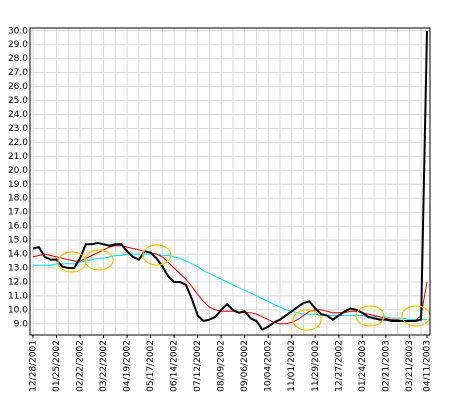 Image resolution: width=450 pixels, height=400 pixels. What do you see at coordinates (18, 199) in the screenshot?
I see `y-tick-label: 18.0` at bounding box center [18, 199].